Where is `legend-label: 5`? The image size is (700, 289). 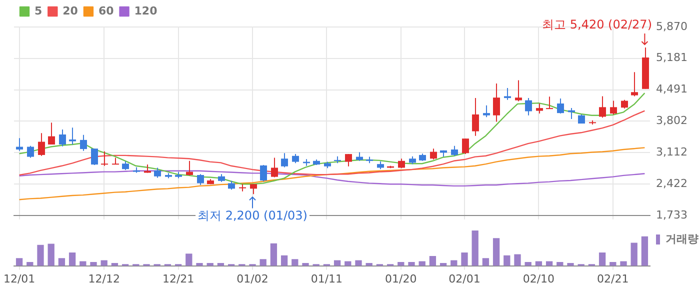
legend-label: 5 is located at coordinates (38, 11).